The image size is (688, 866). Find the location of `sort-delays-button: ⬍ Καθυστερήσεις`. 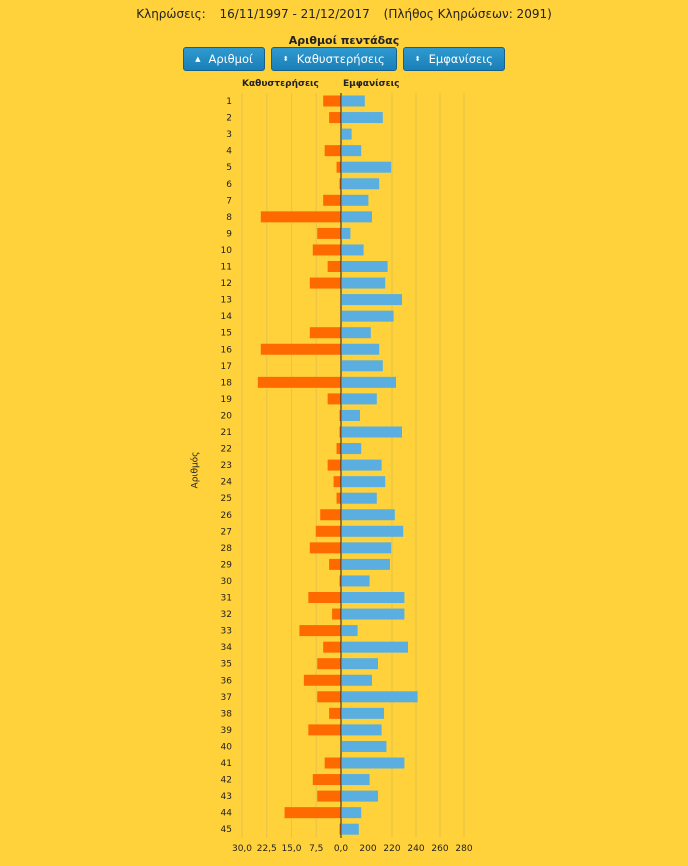

sort-delays-button: ⬍ Καθυστερήσεις is located at coordinates (333, 59).